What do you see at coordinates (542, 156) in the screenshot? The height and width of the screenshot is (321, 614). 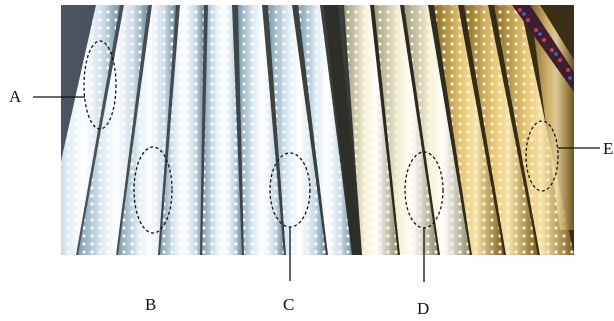 I see `region-e-ellipse` at bounding box center [542, 156].